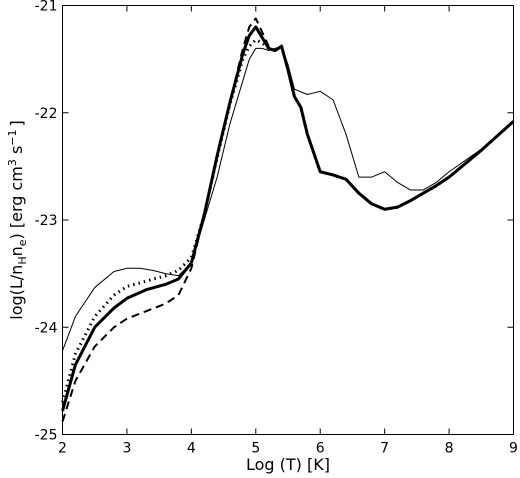  What do you see at coordinates (288, 464) in the screenshot?
I see `x-axis-label: Log (T) [K]` at bounding box center [288, 464].